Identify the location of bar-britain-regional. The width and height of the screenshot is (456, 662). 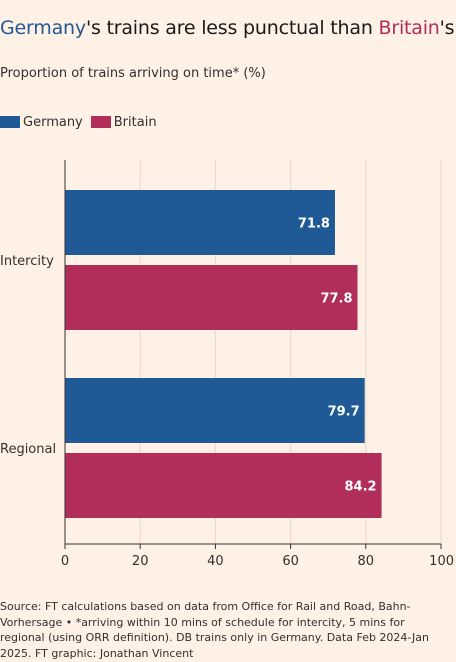
(223, 485).